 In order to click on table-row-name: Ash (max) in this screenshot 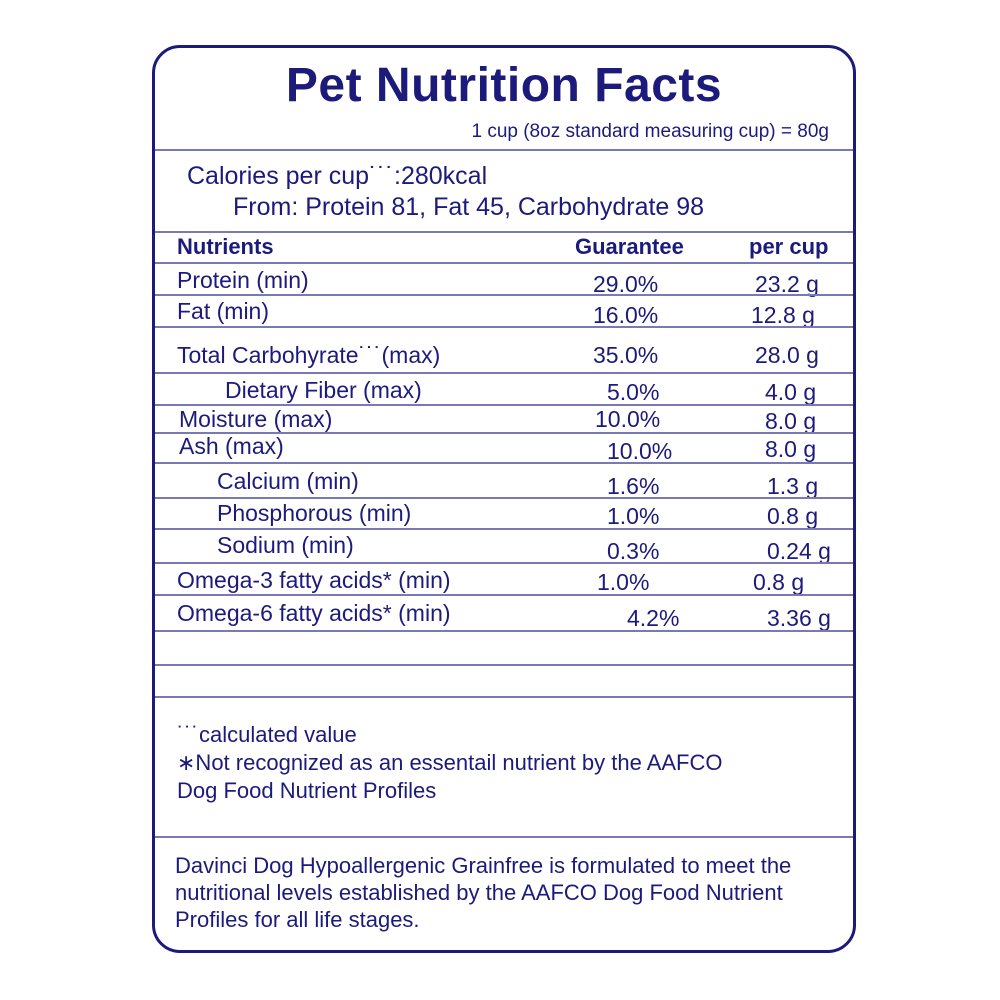, I will do `click(231, 446)`.